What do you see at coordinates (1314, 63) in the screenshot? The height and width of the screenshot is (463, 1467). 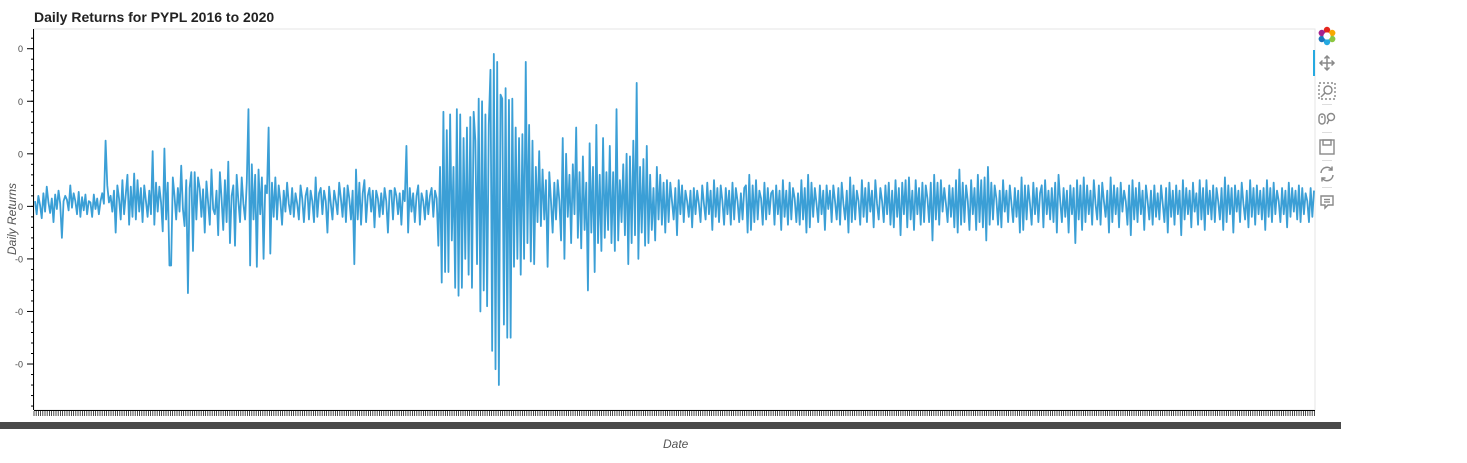 I see `active-tool-indicator` at bounding box center [1314, 63].